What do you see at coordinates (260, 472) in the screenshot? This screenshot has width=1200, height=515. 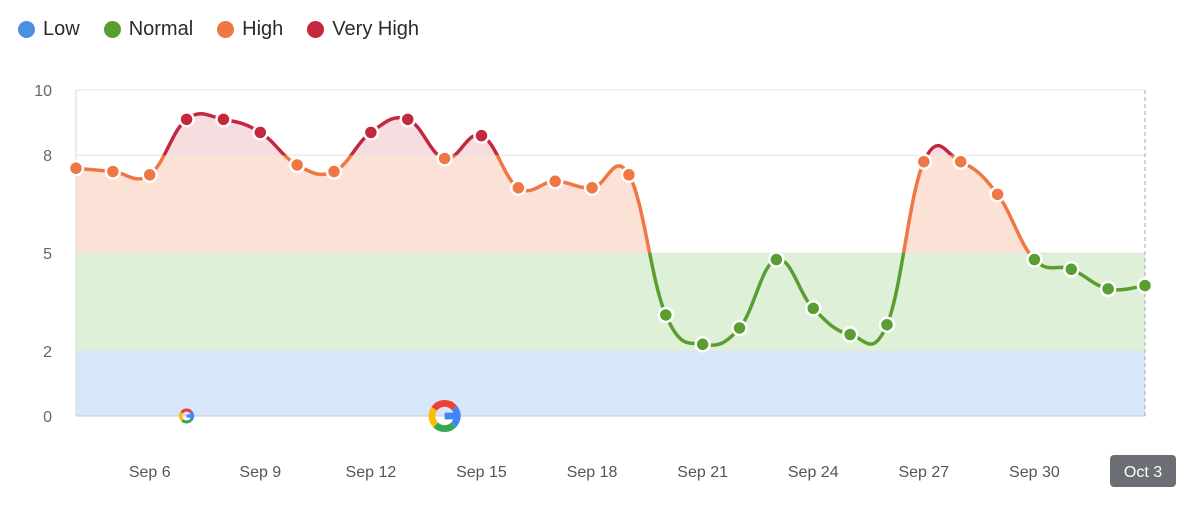 I see `x-tick-label: Sep 9` at bounding box center [260, 472].